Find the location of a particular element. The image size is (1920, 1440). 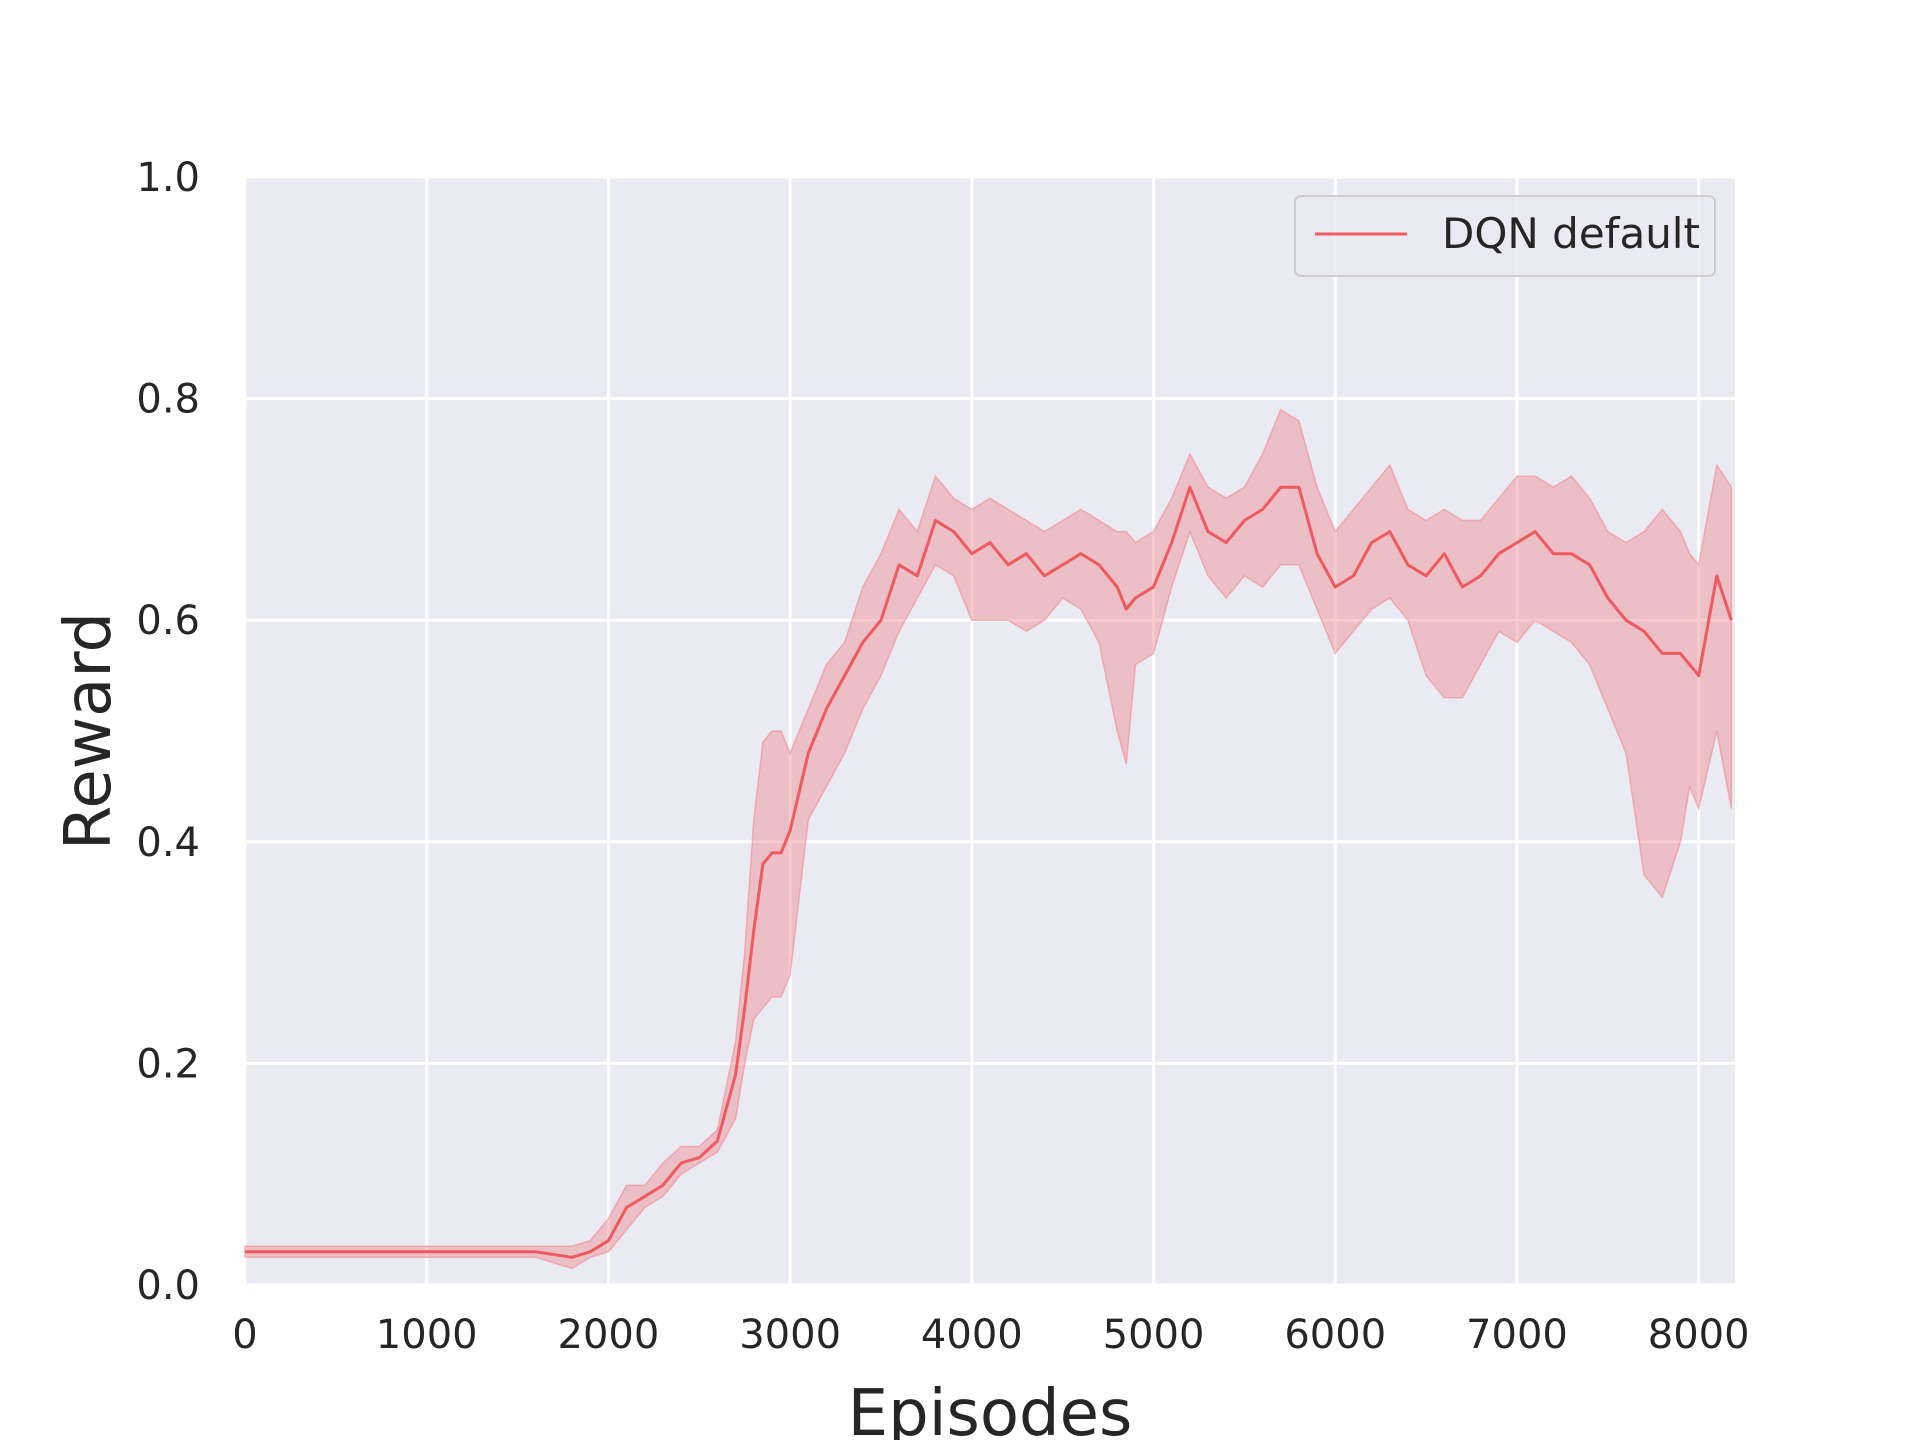

x-tick-labels: 0 1000 2000 3000 4000 5000 6000 7000 8000 is located at coordinates (990, 1335).